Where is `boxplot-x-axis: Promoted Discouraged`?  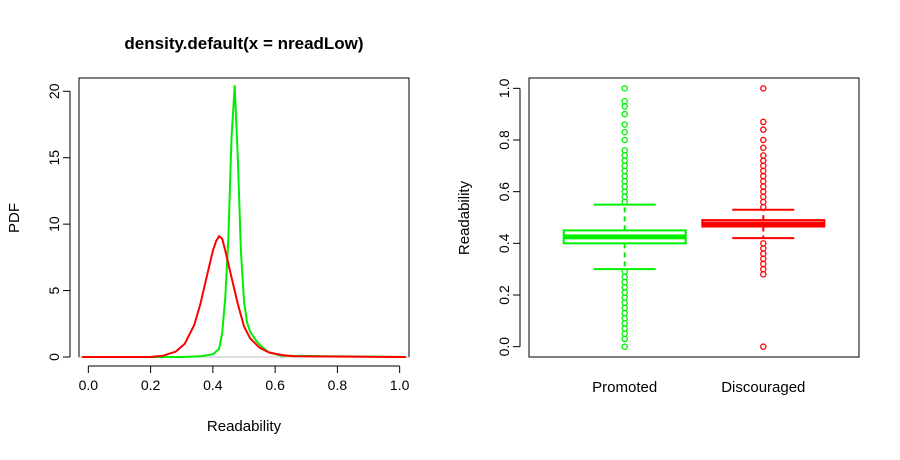 boxplot-x-axis: Promoted Discouraged is located at coordinates (698, 387).